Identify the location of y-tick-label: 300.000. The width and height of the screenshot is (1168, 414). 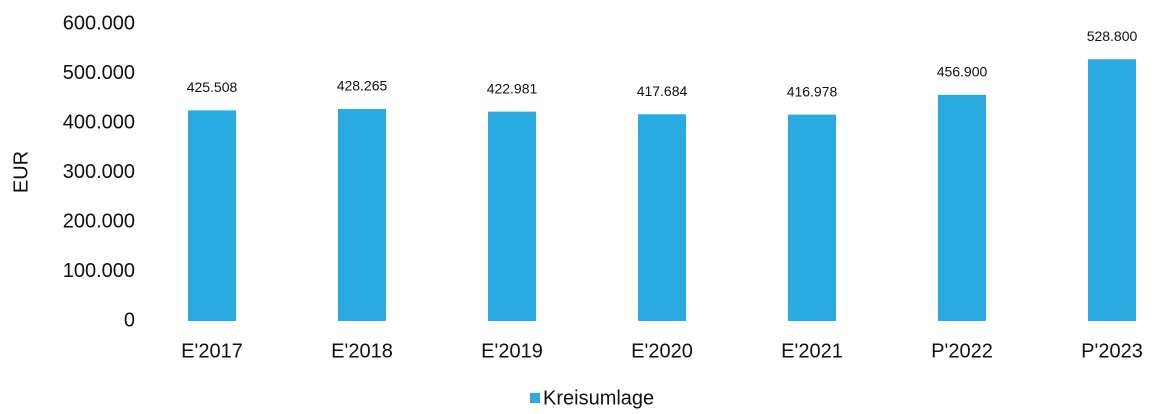
(99, 172).